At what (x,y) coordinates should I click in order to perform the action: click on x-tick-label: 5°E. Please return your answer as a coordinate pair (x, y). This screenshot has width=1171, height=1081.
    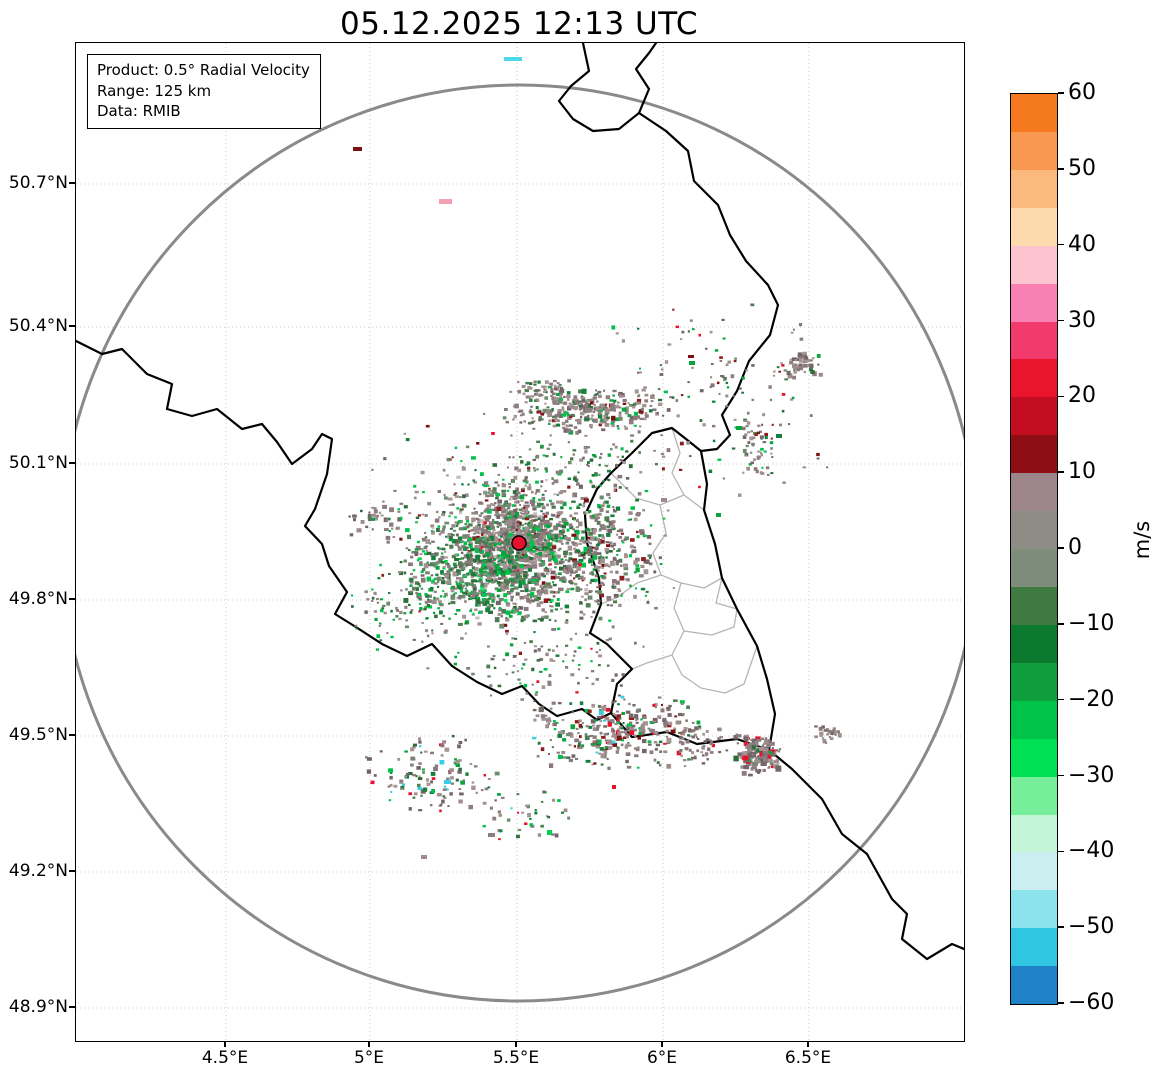
    Looking at the image, I should click on (369, 1058).